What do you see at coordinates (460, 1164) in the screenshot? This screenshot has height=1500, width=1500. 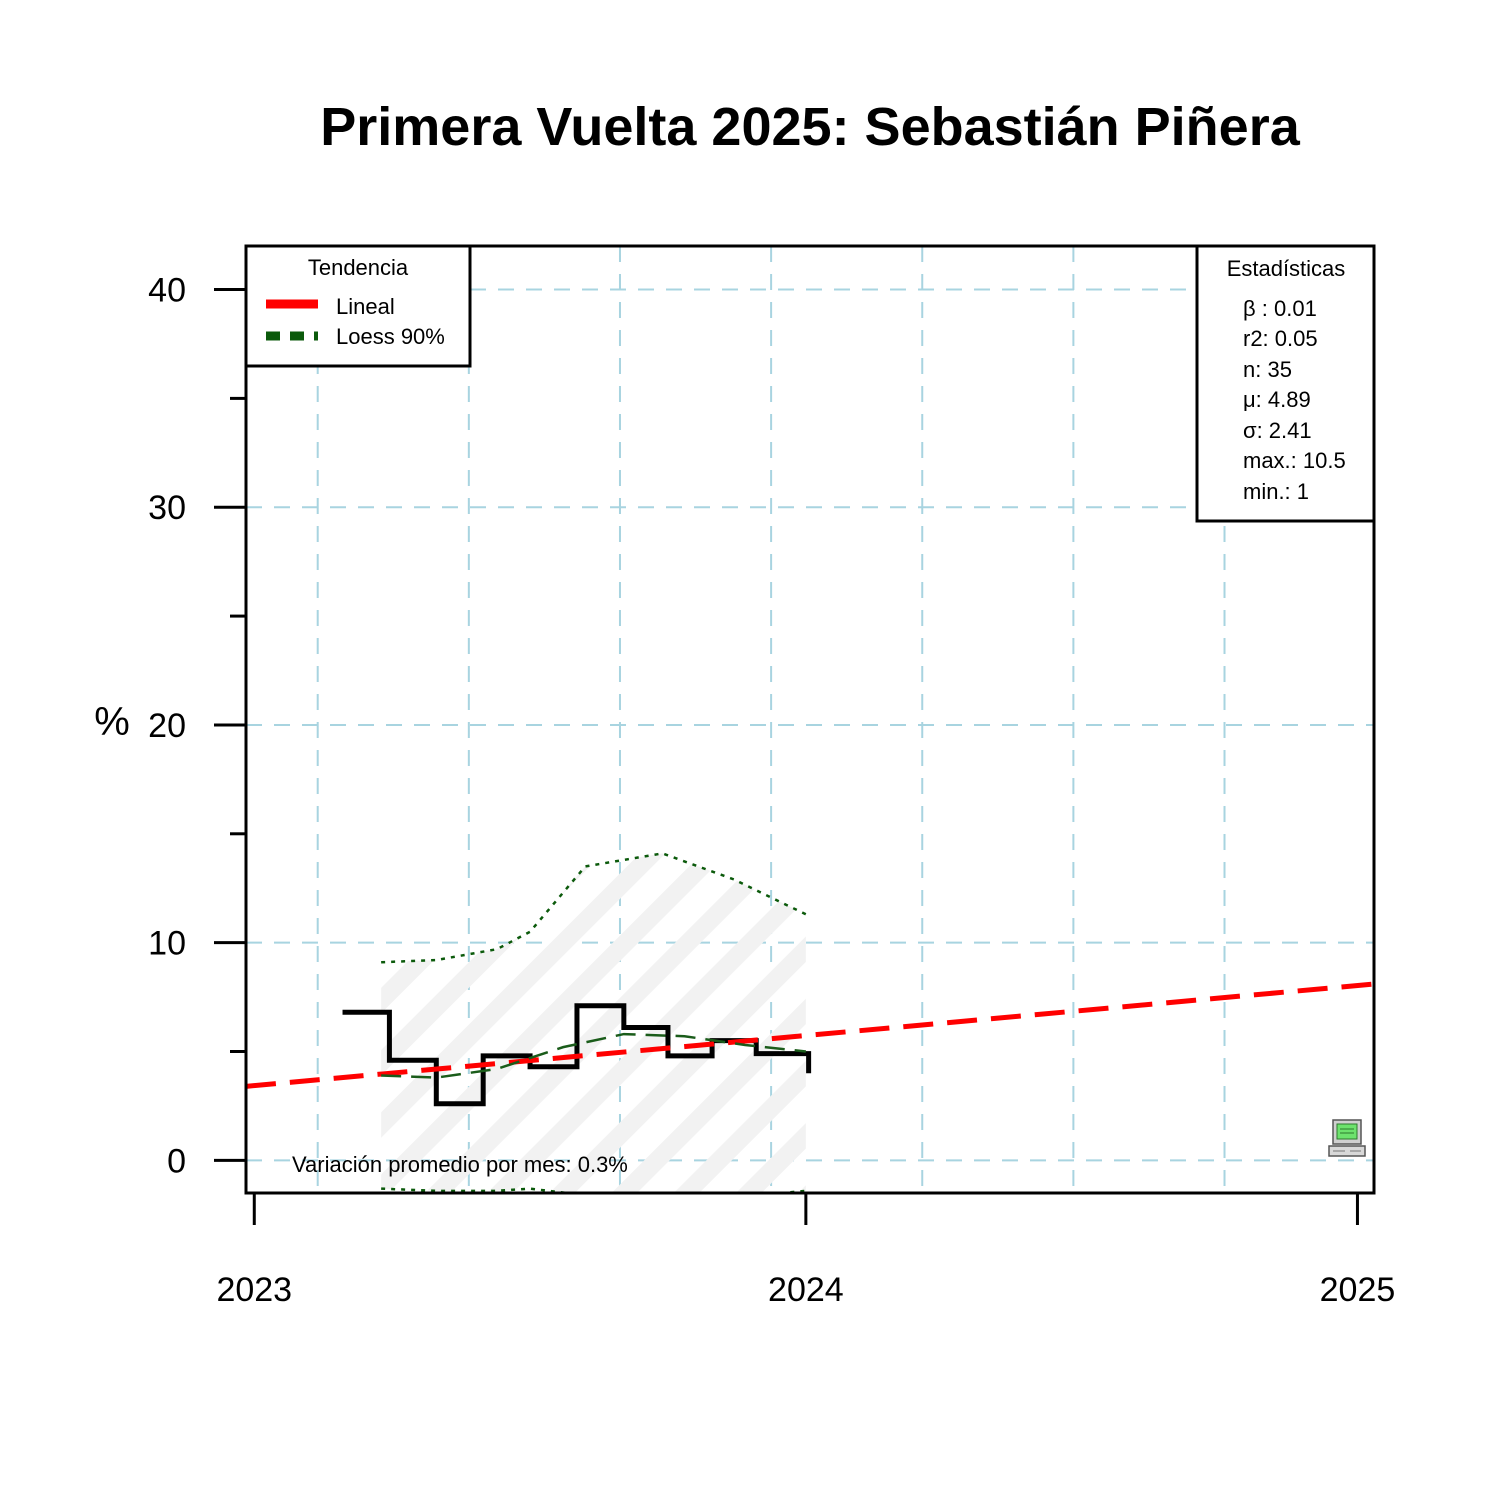 I see `annotation-variation: Variación promedio por mes: 0.3%` at bounding box center [460, 1164].